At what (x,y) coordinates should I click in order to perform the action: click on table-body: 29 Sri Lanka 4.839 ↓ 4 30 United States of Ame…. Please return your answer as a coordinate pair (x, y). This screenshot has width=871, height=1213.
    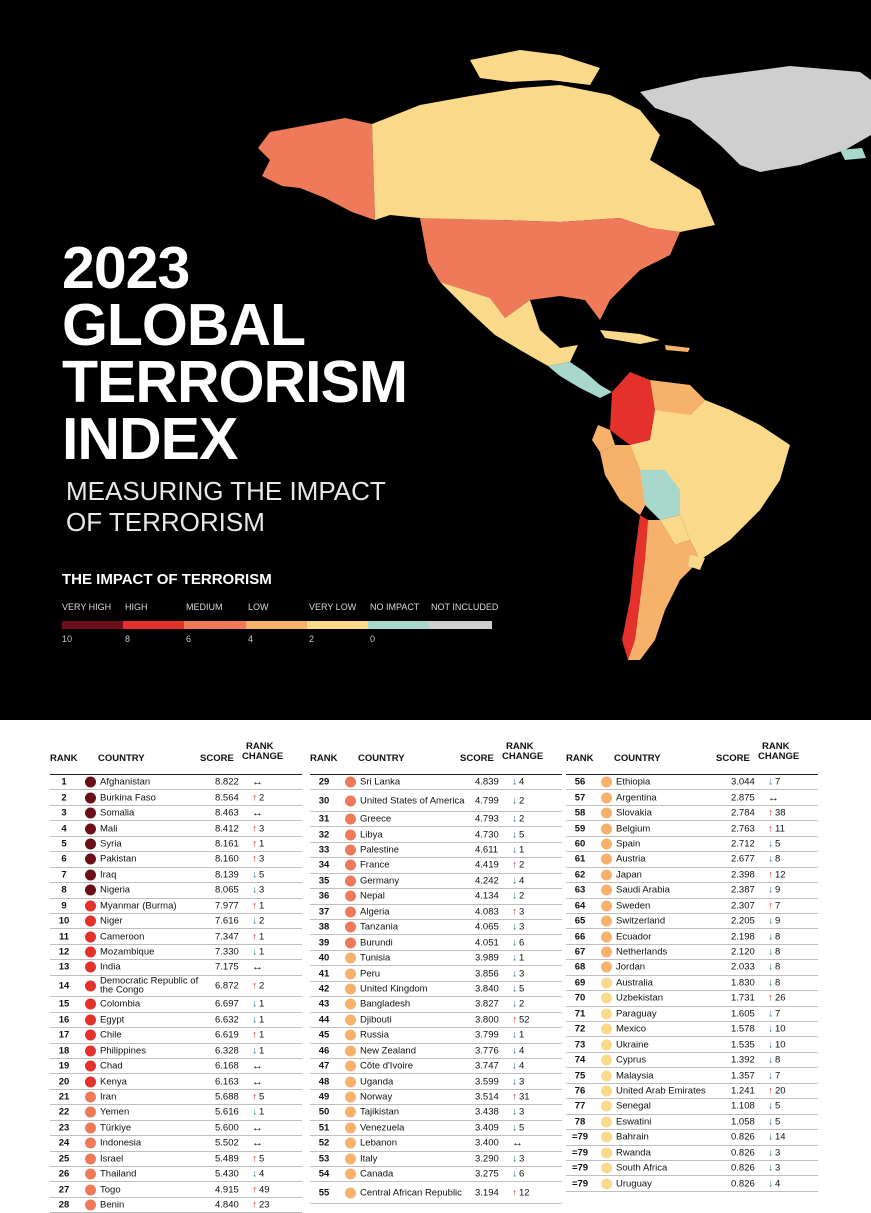
    Looking at the image, I should click on (436, 989).